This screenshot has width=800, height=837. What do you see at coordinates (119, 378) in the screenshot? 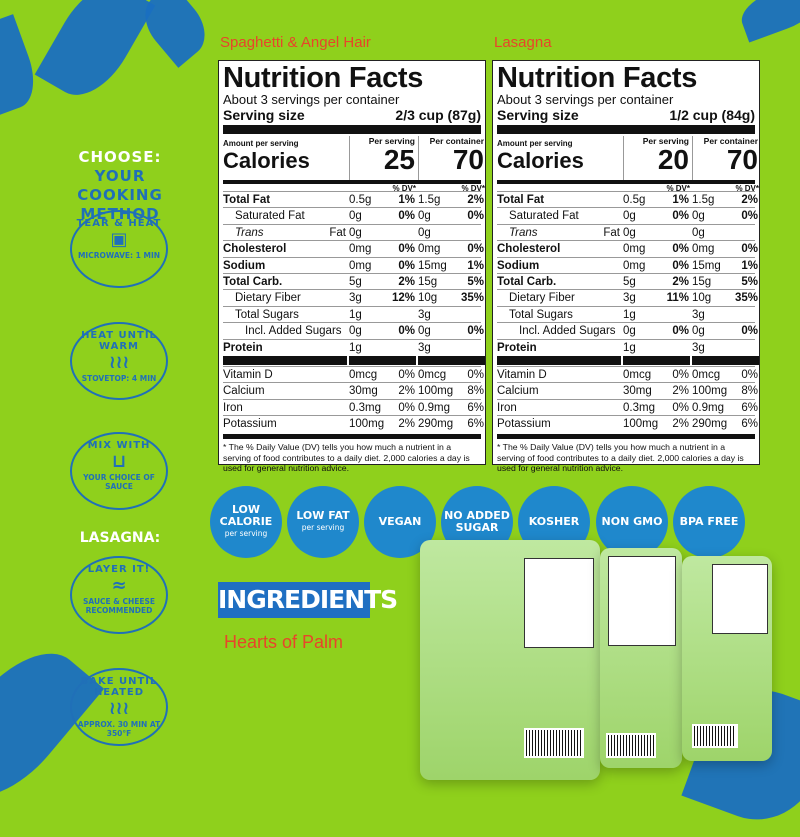
I see `method-detail: STOVETOP: 4 MIN` at bounding box center [119, 378].